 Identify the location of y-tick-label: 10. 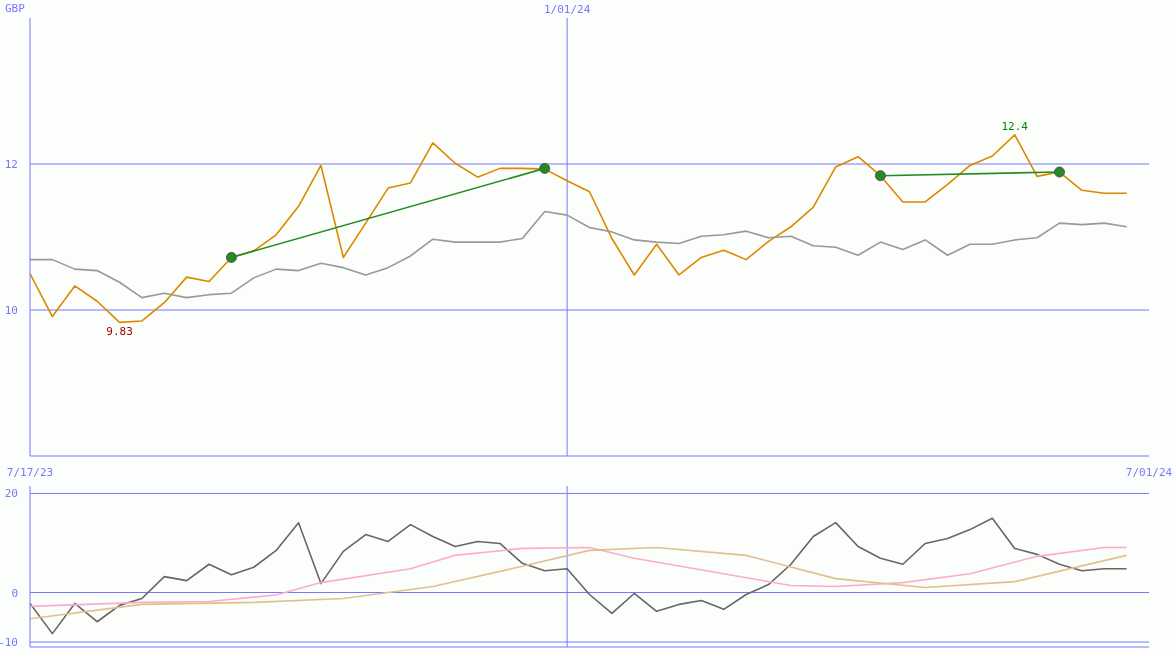
(11, 310).